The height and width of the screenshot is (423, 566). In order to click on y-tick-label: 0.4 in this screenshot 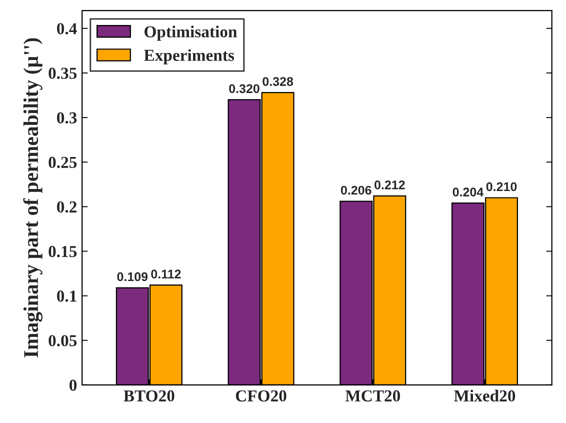, I will do `click(67, 28)`.